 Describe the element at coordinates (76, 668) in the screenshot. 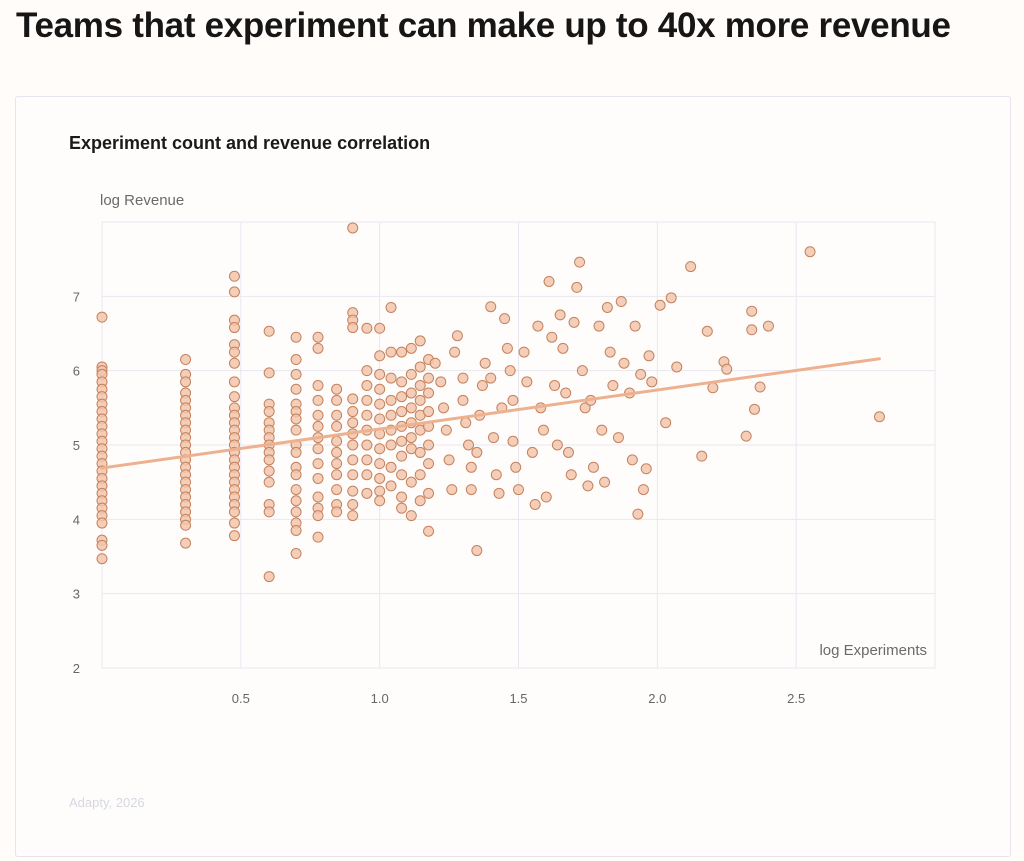

I see `y-tick-label: 2` at that location.